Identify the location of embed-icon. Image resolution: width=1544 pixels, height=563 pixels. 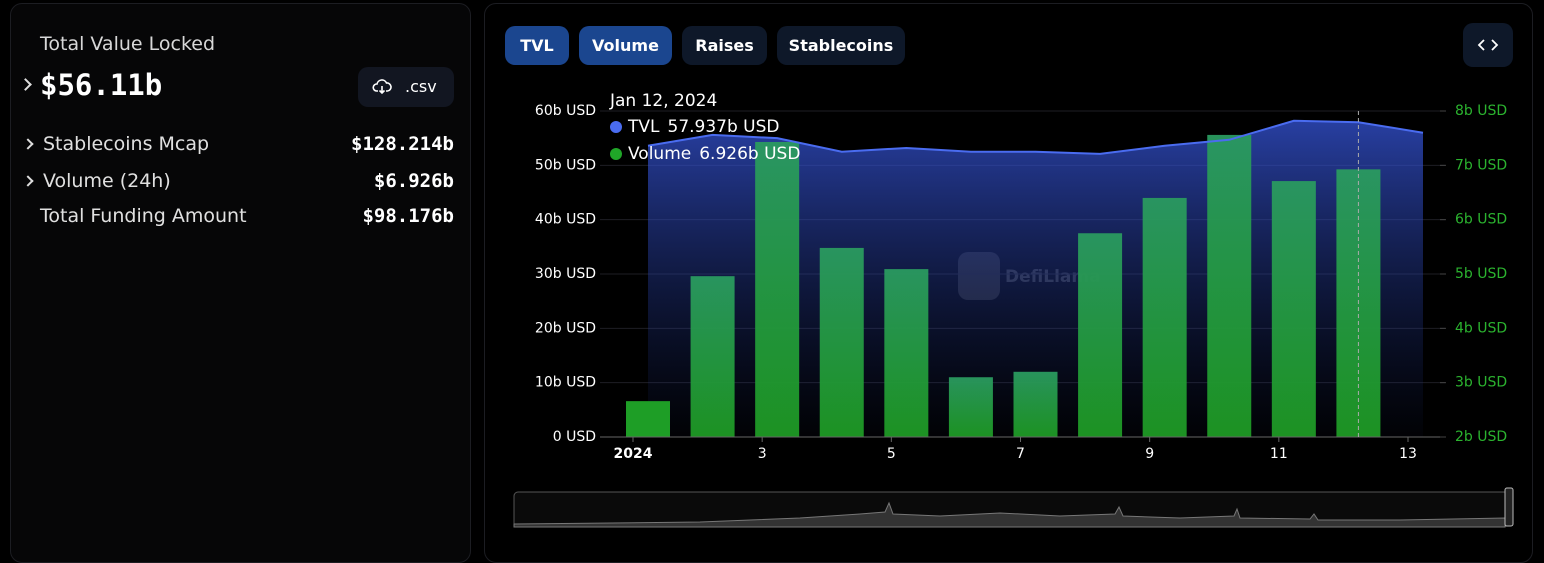
(1488, 45).